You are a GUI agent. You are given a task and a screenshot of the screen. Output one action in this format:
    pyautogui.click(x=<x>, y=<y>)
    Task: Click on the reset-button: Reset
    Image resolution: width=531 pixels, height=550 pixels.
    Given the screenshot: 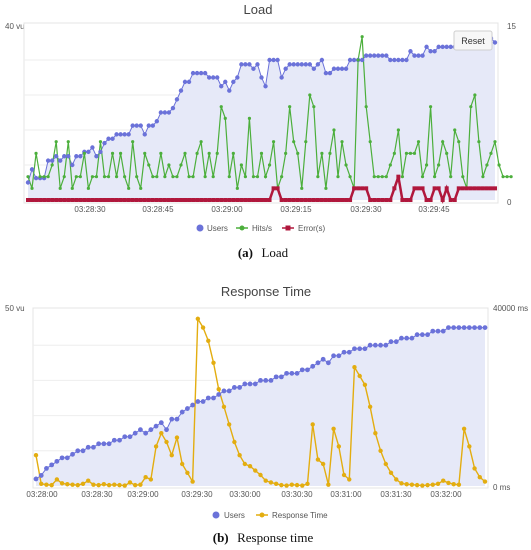 What is the action you would take?
    pyautogui.click(x=473, y=40)
    